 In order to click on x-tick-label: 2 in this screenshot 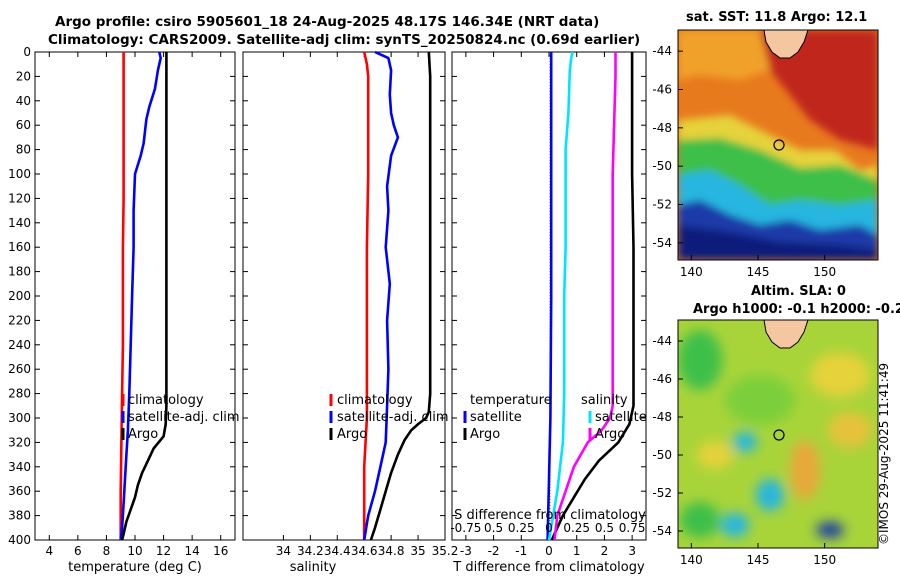, I will do `click(605, 551)`.